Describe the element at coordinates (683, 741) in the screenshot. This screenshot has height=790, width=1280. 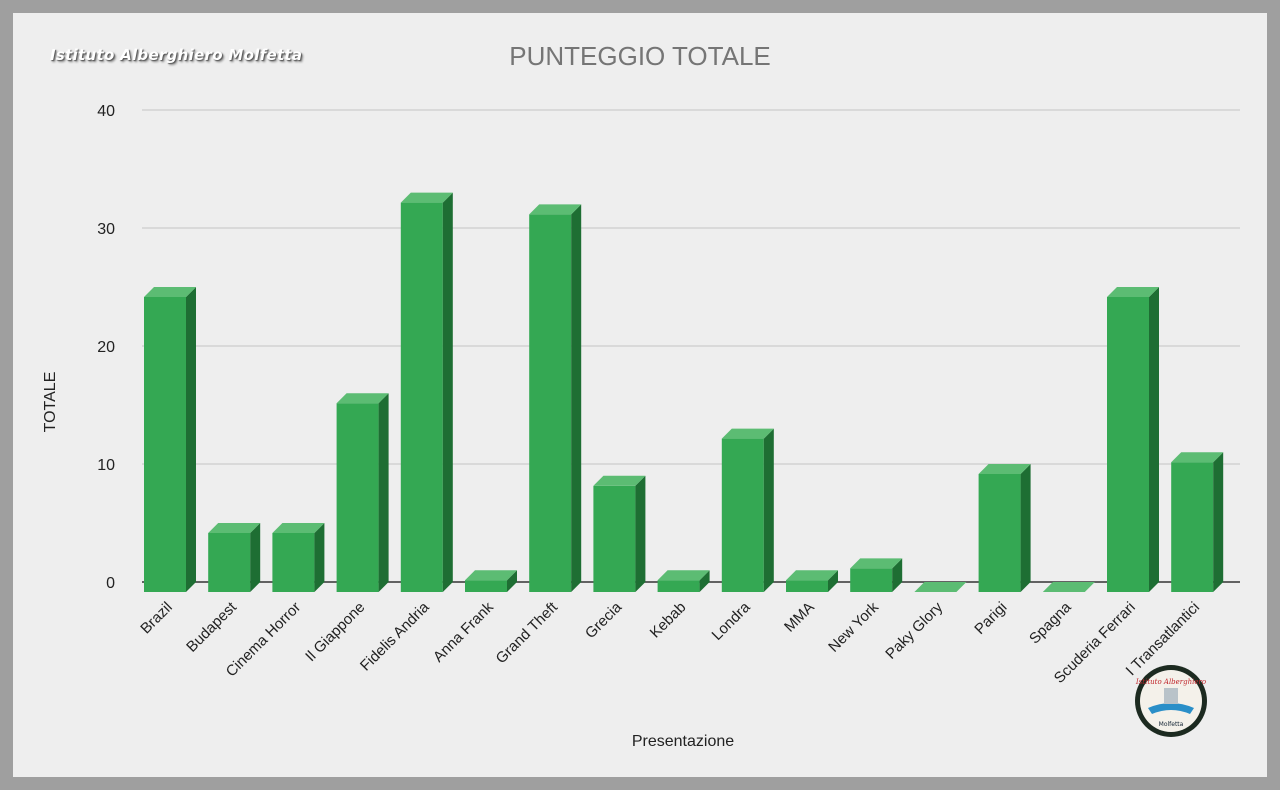
I see `x-axis-label: Presentazione` at that location.